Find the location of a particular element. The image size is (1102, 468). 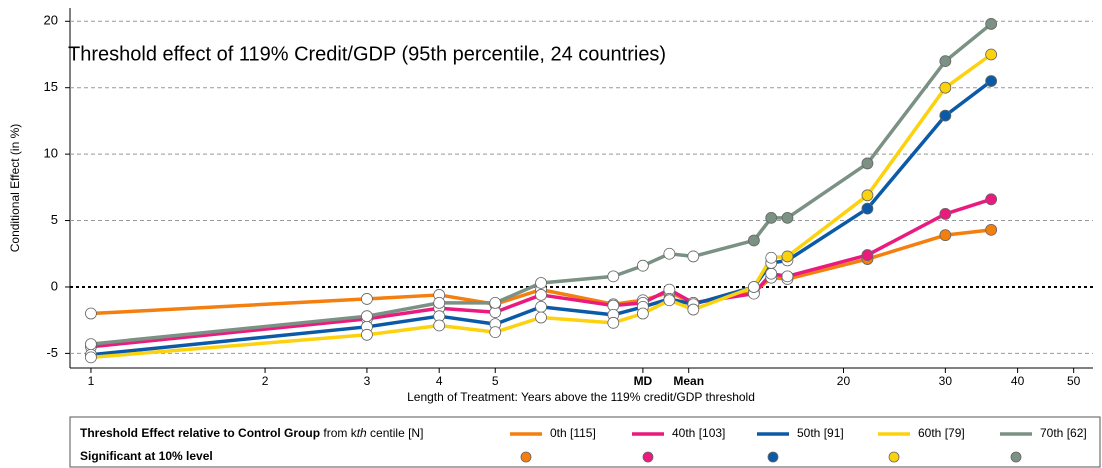

legend-title-part: centile [N] is located at coordinates (395, 433).